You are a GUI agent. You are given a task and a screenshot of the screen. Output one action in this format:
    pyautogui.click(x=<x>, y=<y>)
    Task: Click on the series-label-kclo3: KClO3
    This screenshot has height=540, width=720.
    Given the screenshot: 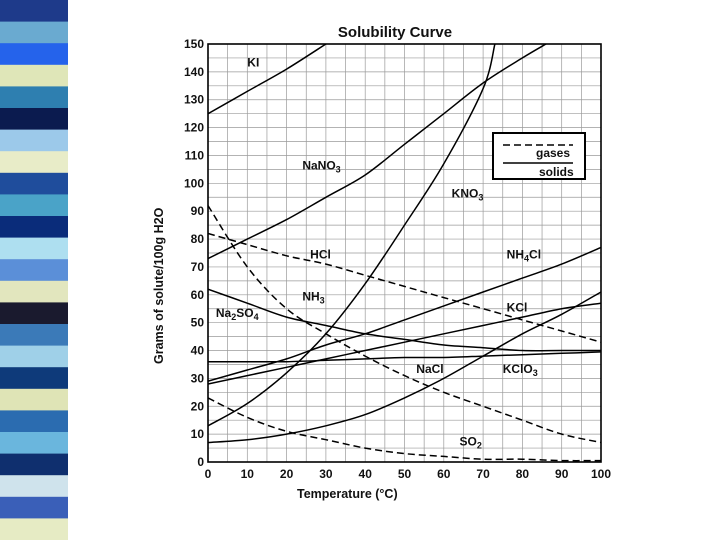 What is the action you would take?
    pyautogui.click(x=520, y=370)
    